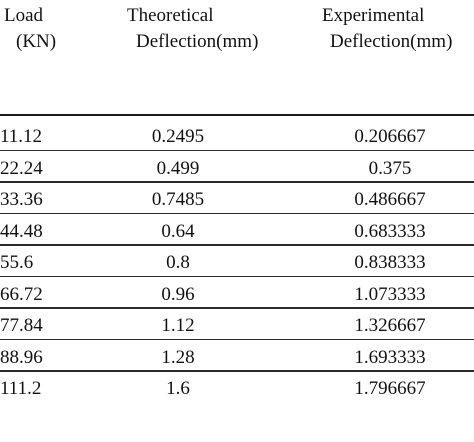 The height and width of the screenshot is (442, 474). I want to click on cell-load: 66.72, so click(21, 294).